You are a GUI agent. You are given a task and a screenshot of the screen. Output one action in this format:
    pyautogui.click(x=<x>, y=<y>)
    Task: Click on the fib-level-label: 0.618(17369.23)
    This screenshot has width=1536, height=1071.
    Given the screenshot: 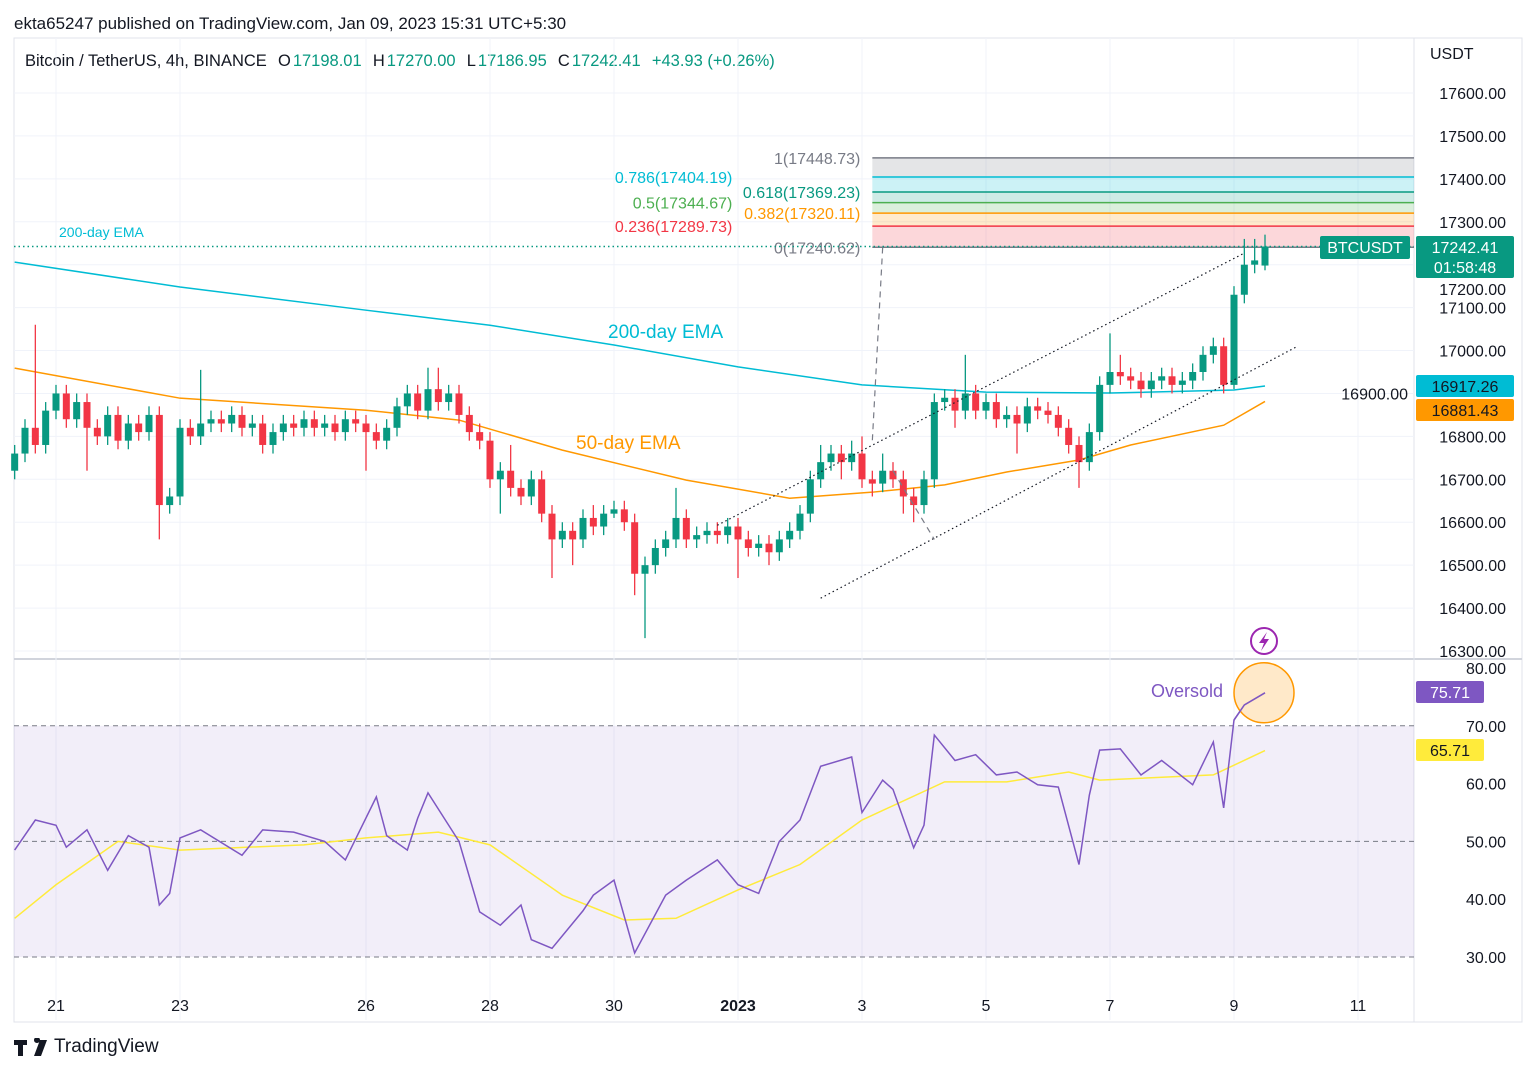 What is the action you would take?
    pyautogui.click(x=801, y=193)
    